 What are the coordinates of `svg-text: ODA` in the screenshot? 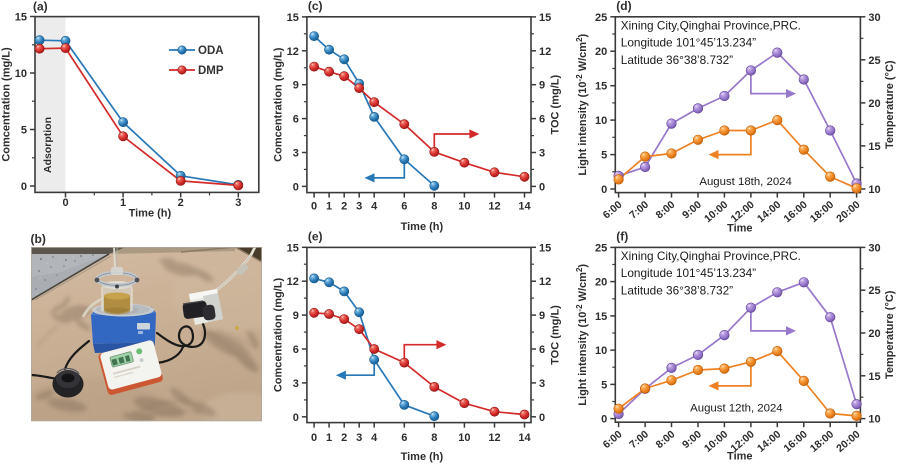 It's located at (211, 51).